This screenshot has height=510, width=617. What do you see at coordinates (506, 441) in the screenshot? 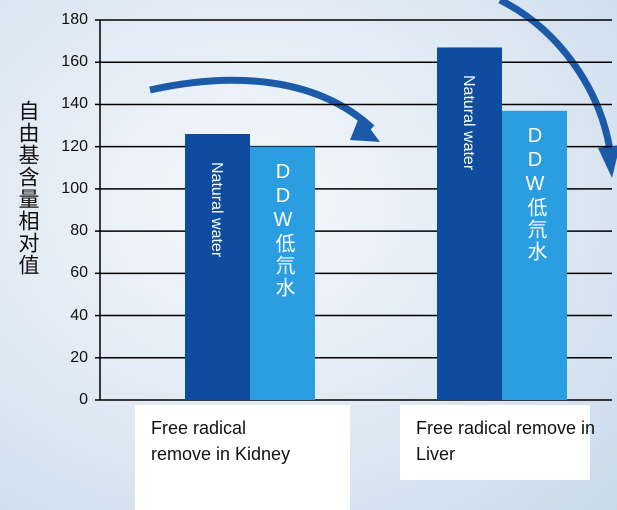
I see `category-text: Free radical remove in Liver` at bounding box center [506, 441].